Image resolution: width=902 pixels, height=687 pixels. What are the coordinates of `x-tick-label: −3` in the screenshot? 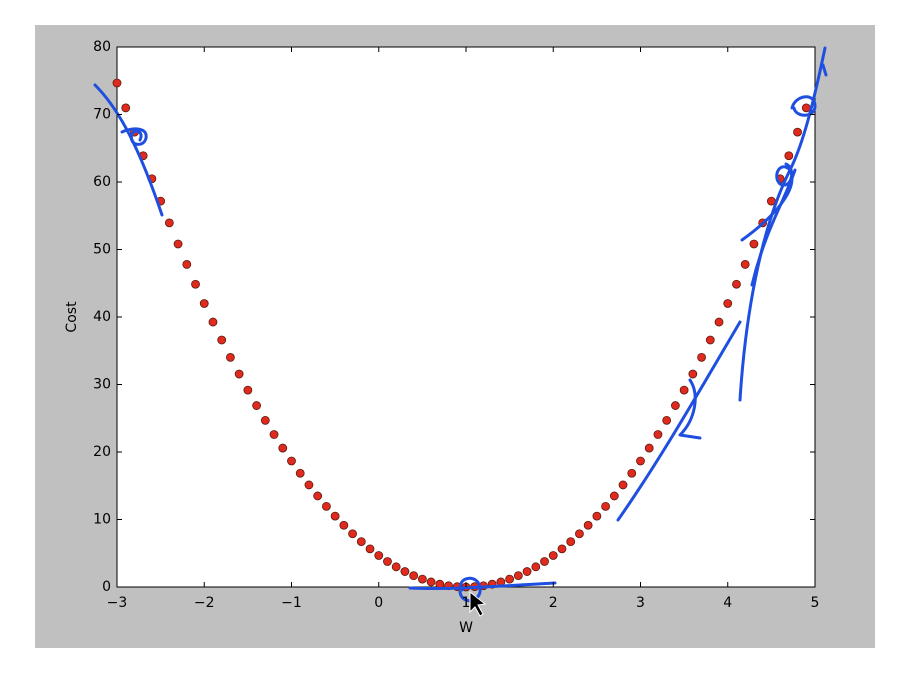 It's located at (117, 603).